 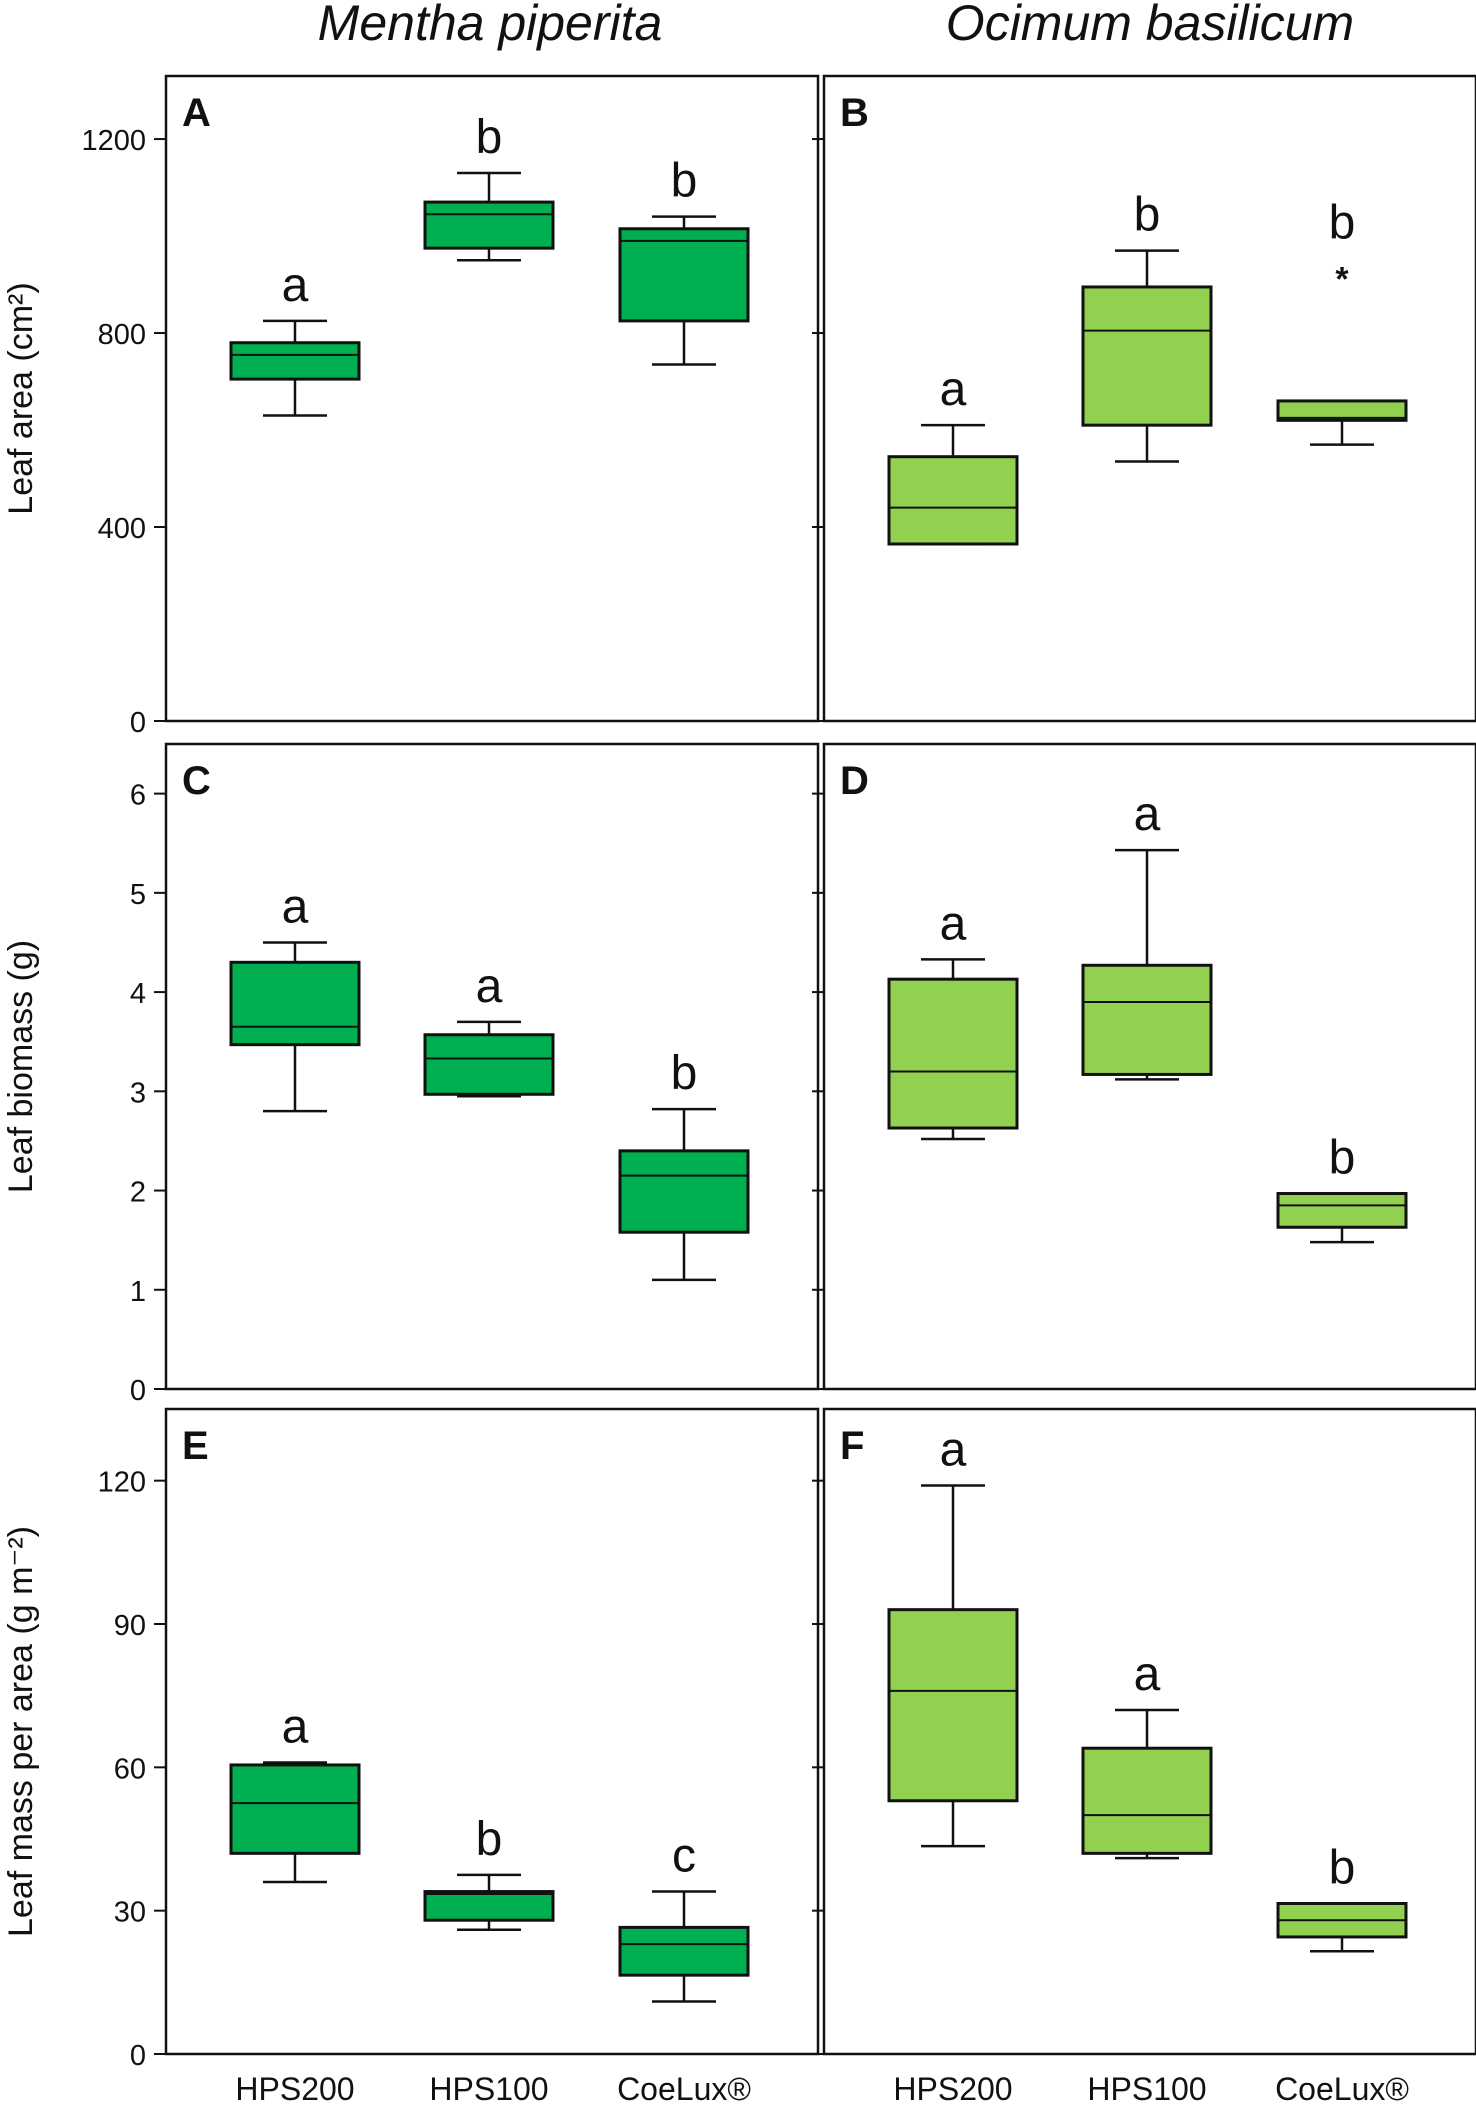 I want to click on box-c-1: a, so click(x=295, y=996).